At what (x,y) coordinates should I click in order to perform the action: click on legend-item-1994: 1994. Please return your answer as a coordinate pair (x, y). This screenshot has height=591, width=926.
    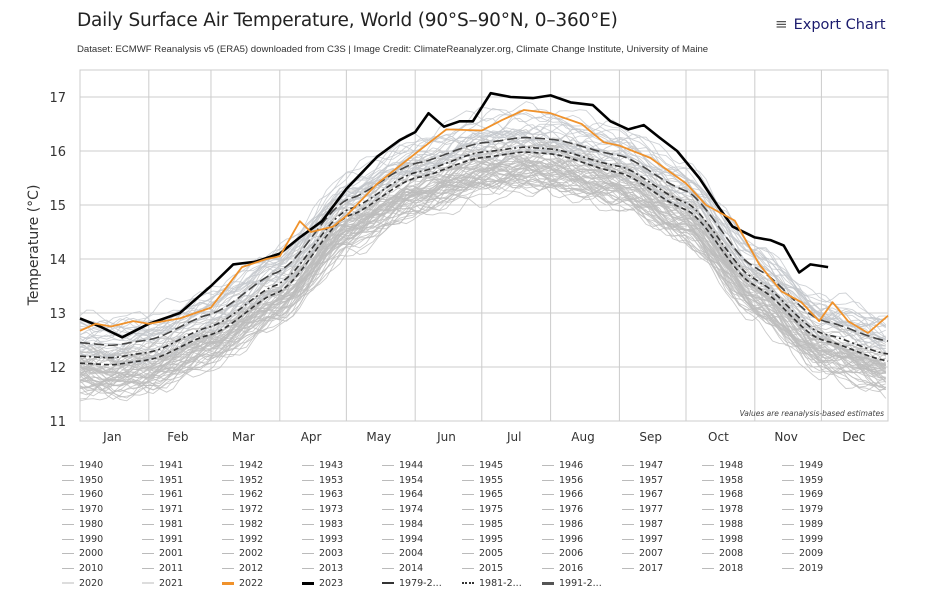
    Looking at the image, I should click on (402, 540).